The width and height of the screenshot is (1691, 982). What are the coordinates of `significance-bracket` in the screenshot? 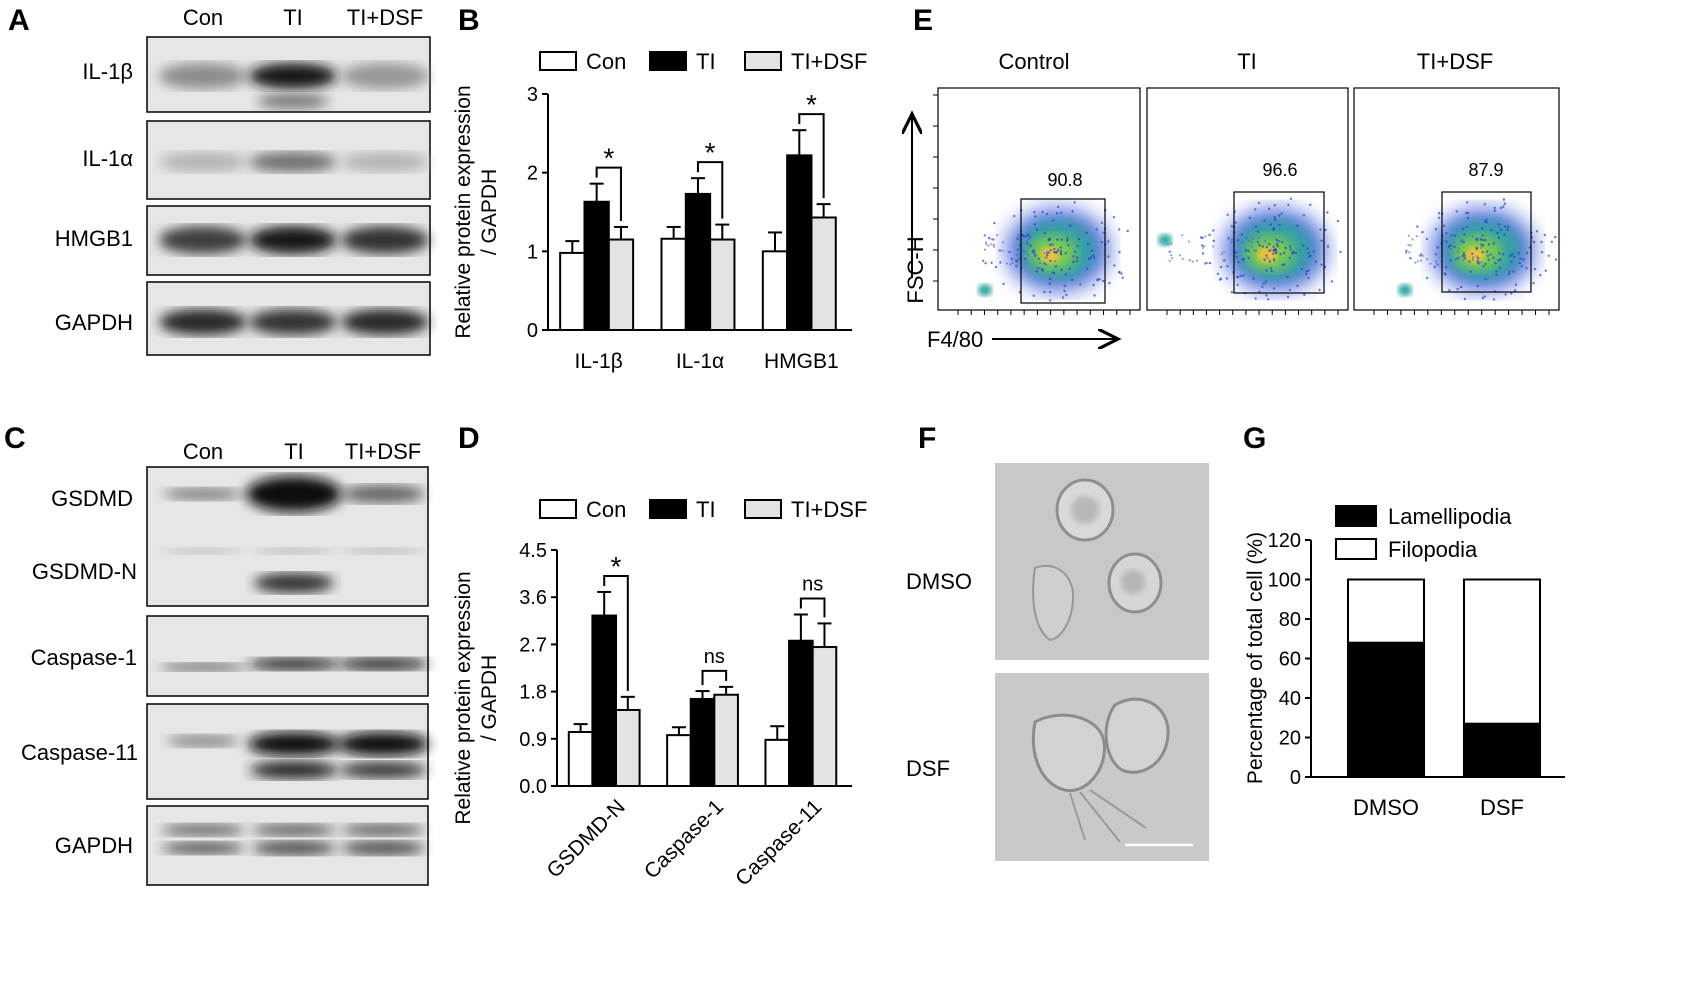 It's located at (714, 677).